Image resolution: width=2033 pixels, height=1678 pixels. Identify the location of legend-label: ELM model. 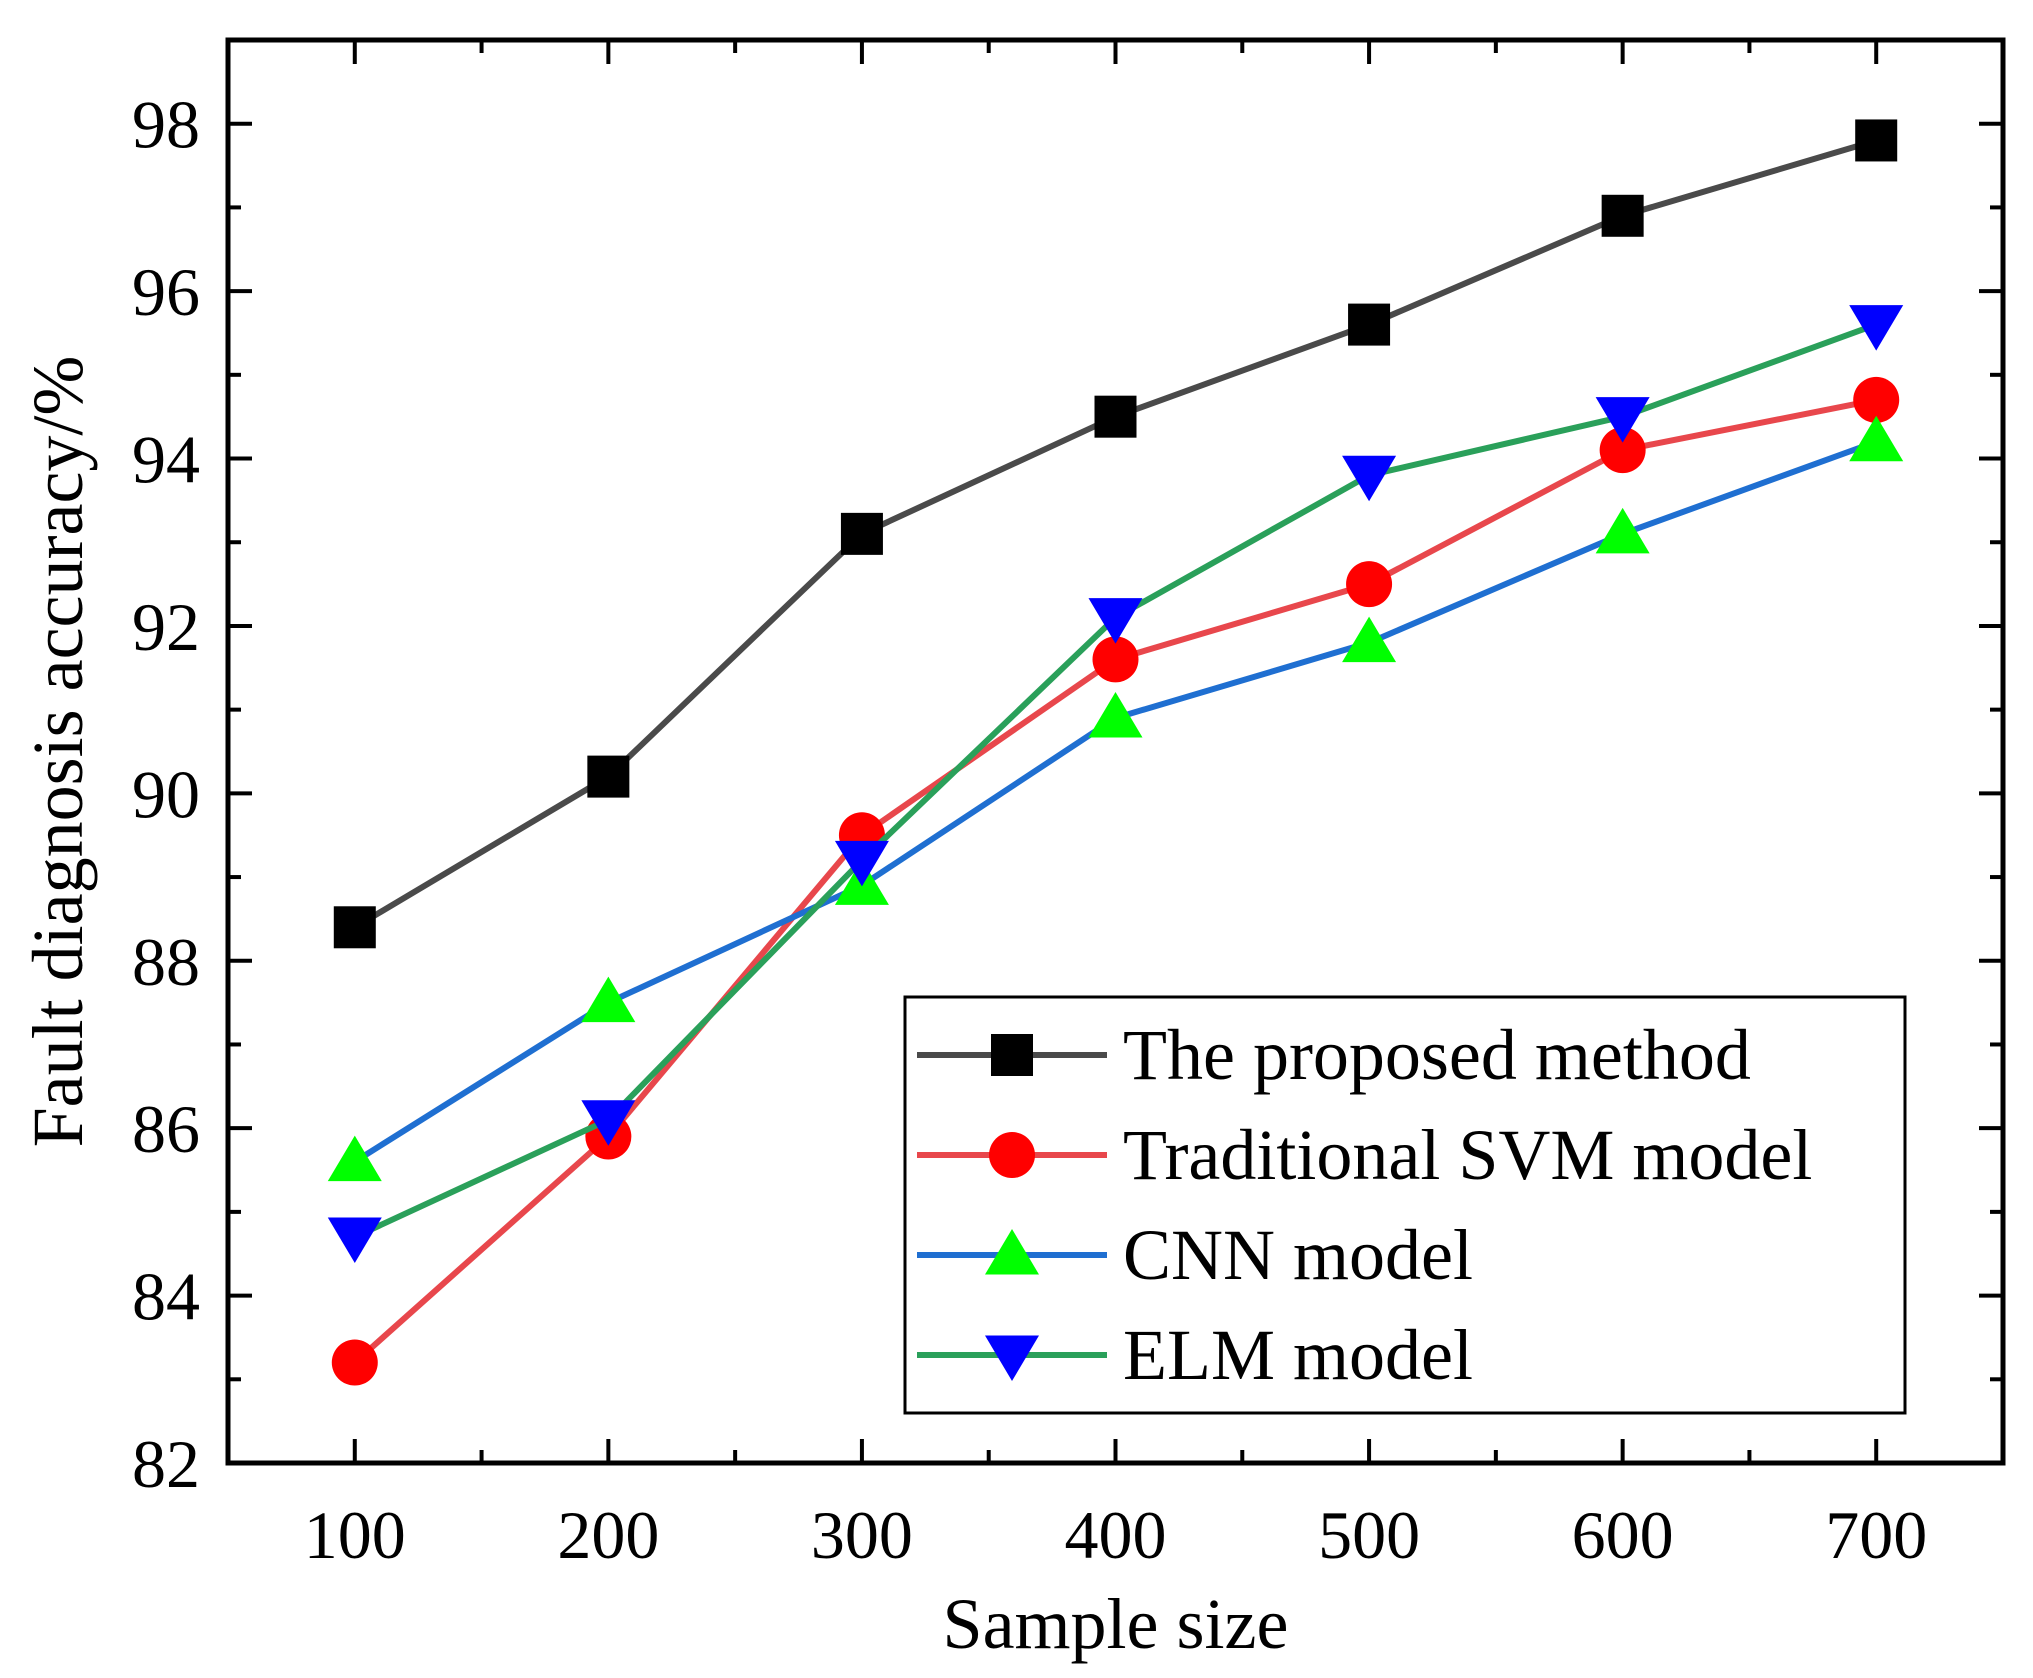
(1298, 1355).